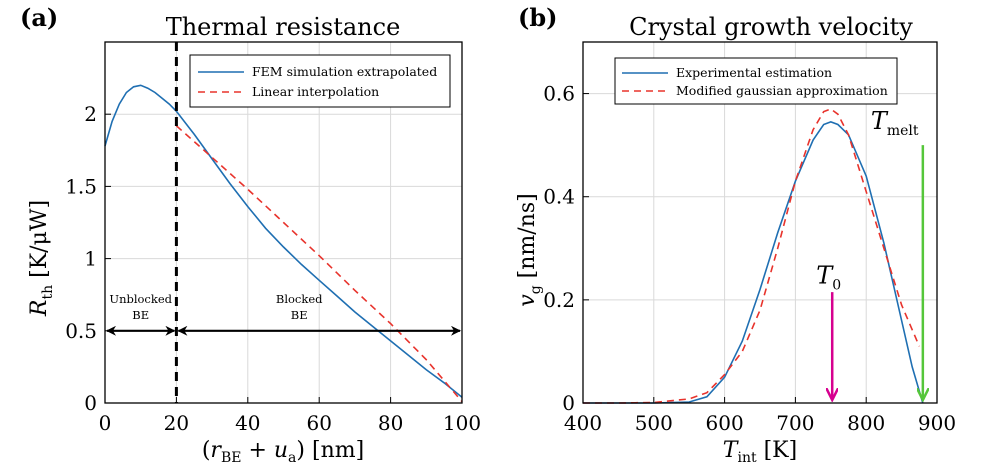  I want to click on x-axis-label-b: Tint [K], so click(760, 452).